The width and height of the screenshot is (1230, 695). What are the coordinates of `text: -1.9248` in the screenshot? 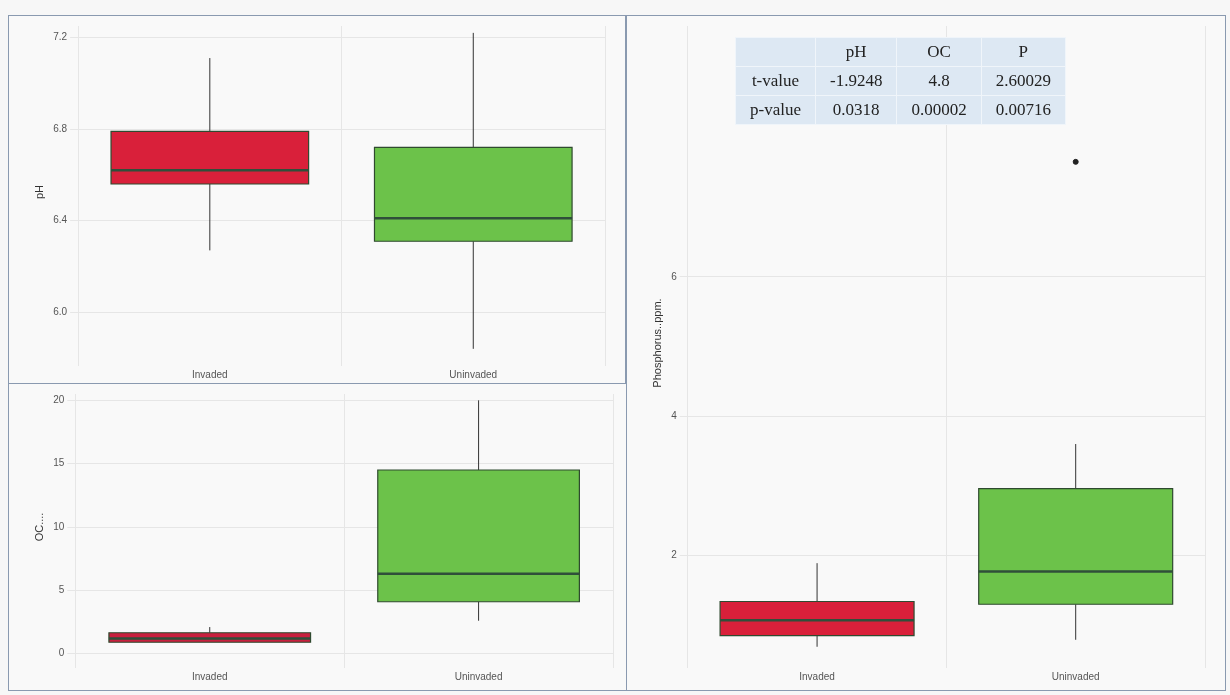 It's located at (856, 80).